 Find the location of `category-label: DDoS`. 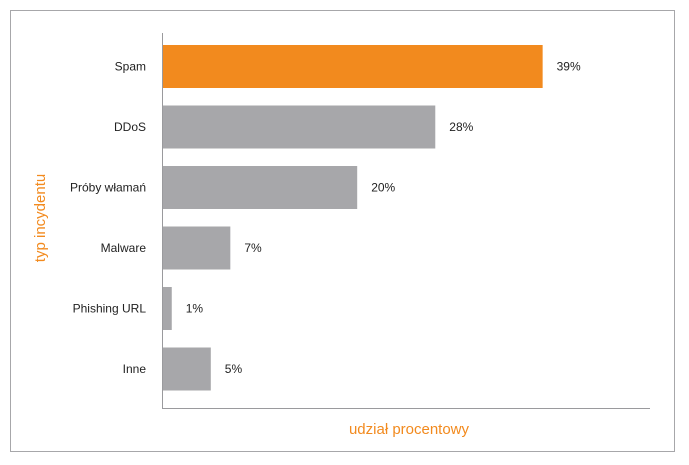

category-label: DDoS is located at coordinates (130, 127).